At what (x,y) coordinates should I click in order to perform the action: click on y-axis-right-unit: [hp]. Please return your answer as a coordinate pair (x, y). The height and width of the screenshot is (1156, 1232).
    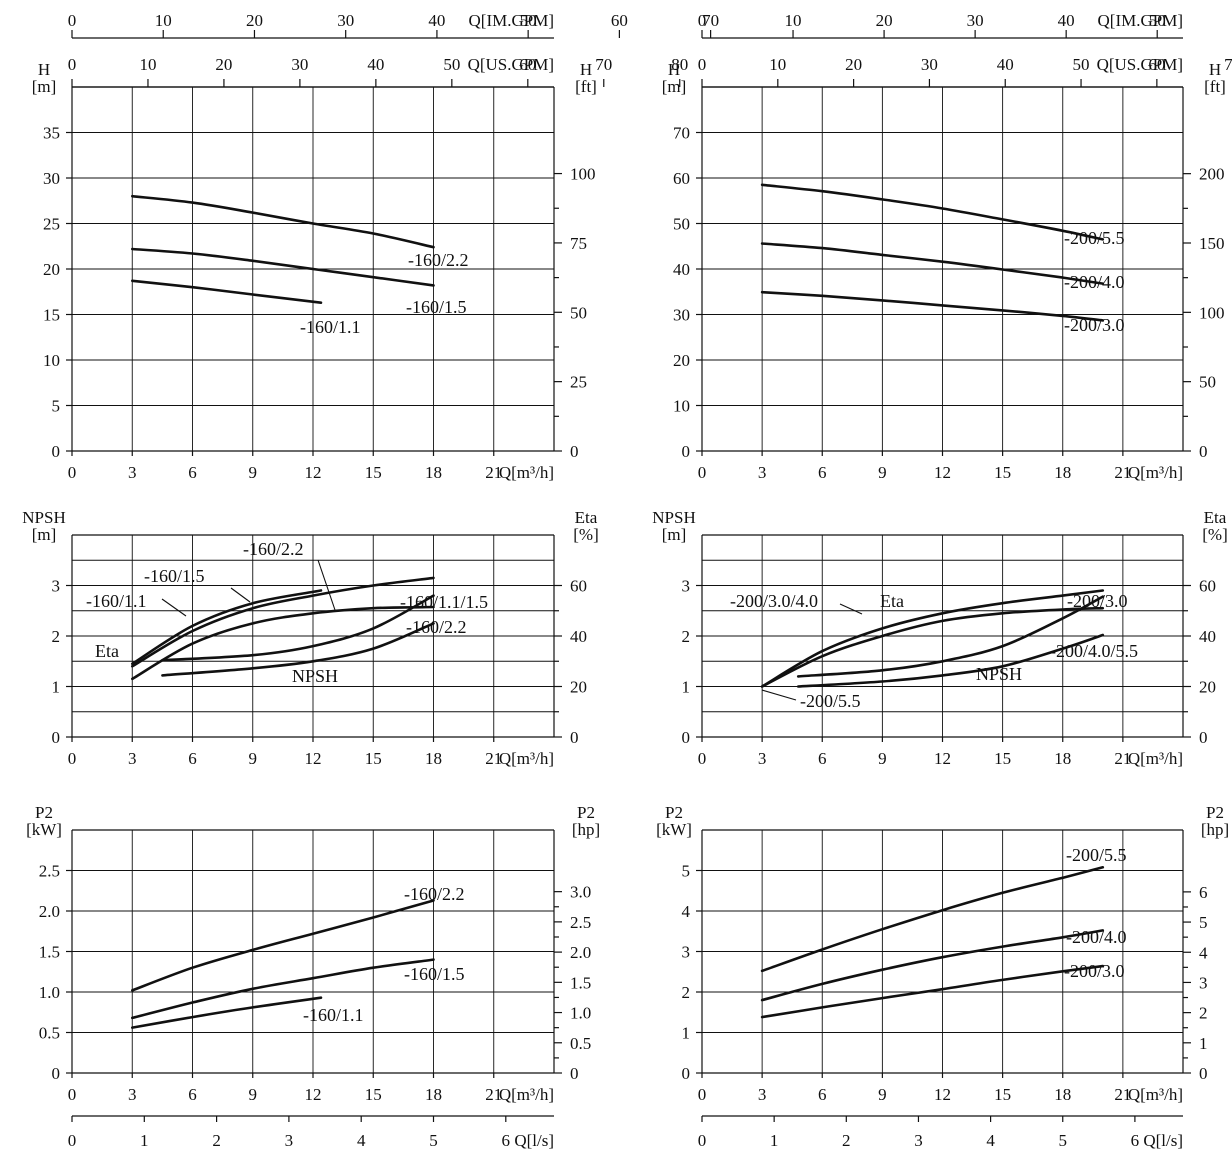
    Looking at the image, I should click on (586, 829).